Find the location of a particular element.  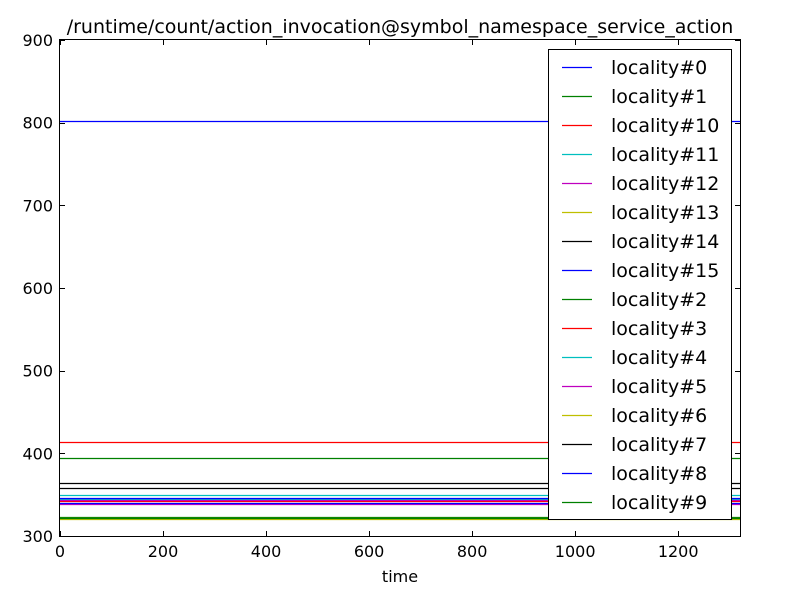

y-tick-label: 800 is located at coordinates (37, 123).